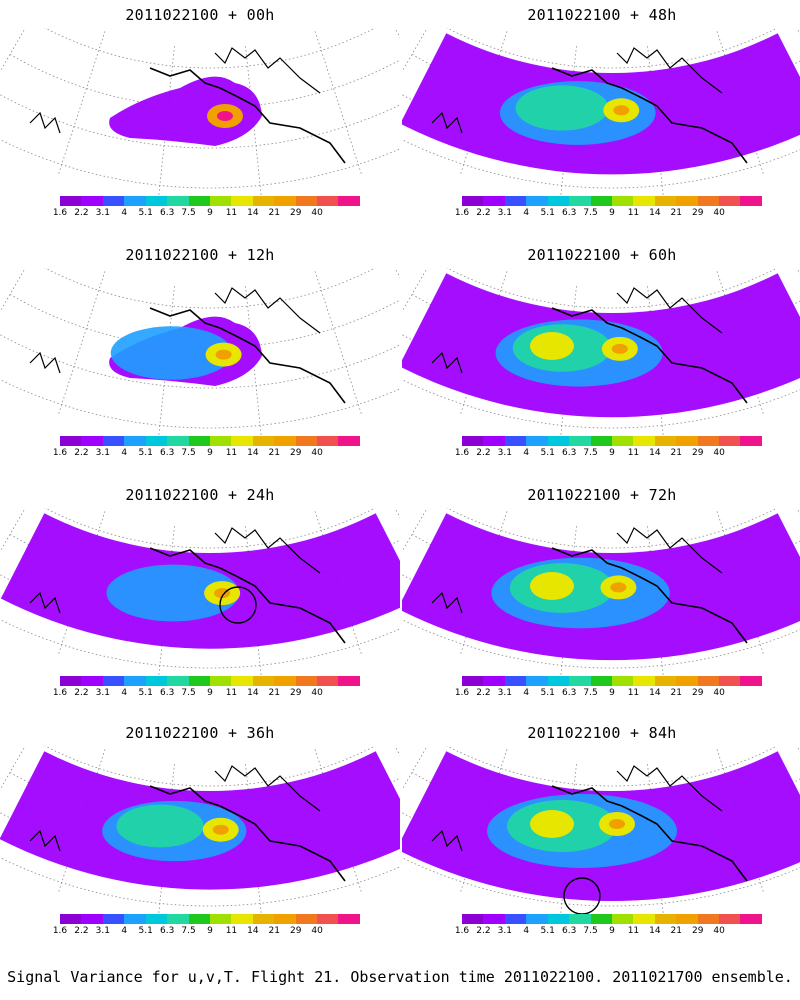 The width and height of the screenshot is (800, 1000). I want to click on panel-title: 2011022100 + 36h, so click(200, 733).